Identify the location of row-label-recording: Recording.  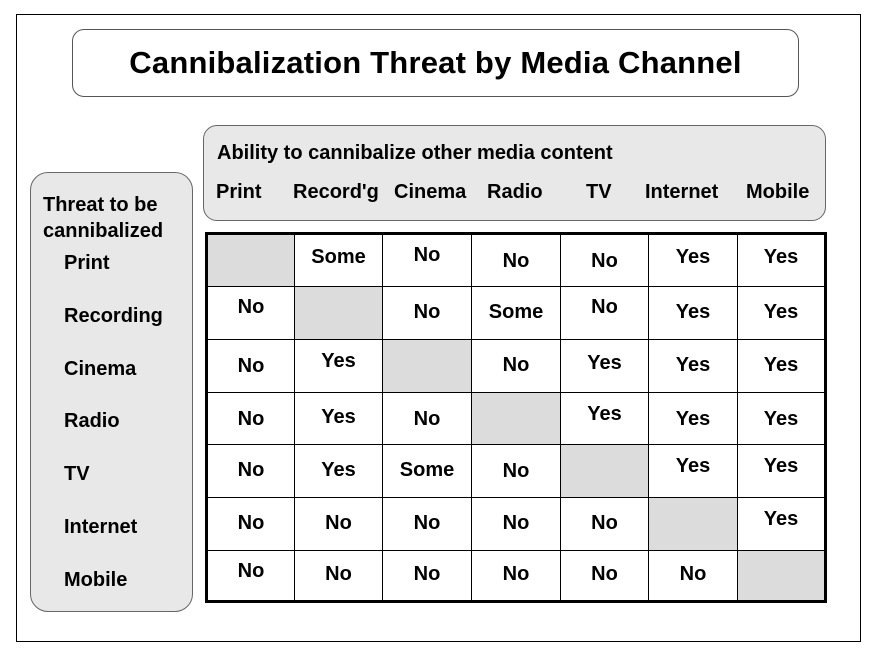
(113, 316).